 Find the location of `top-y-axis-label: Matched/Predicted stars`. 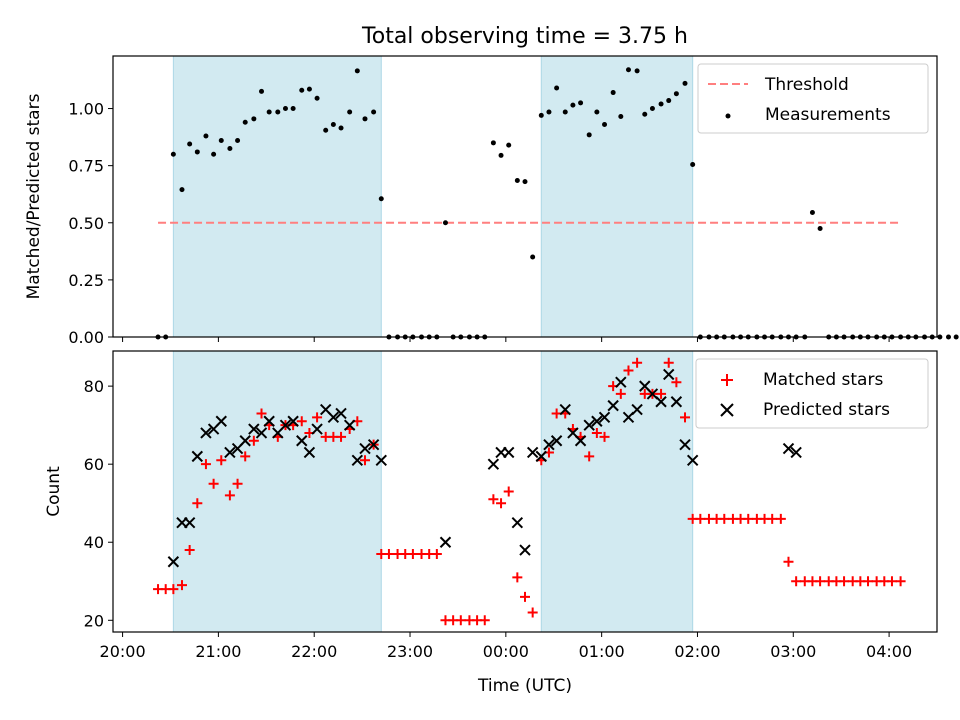

top-y-axis-label: Matched/Predicted stars is located at coordinates (34, 196).